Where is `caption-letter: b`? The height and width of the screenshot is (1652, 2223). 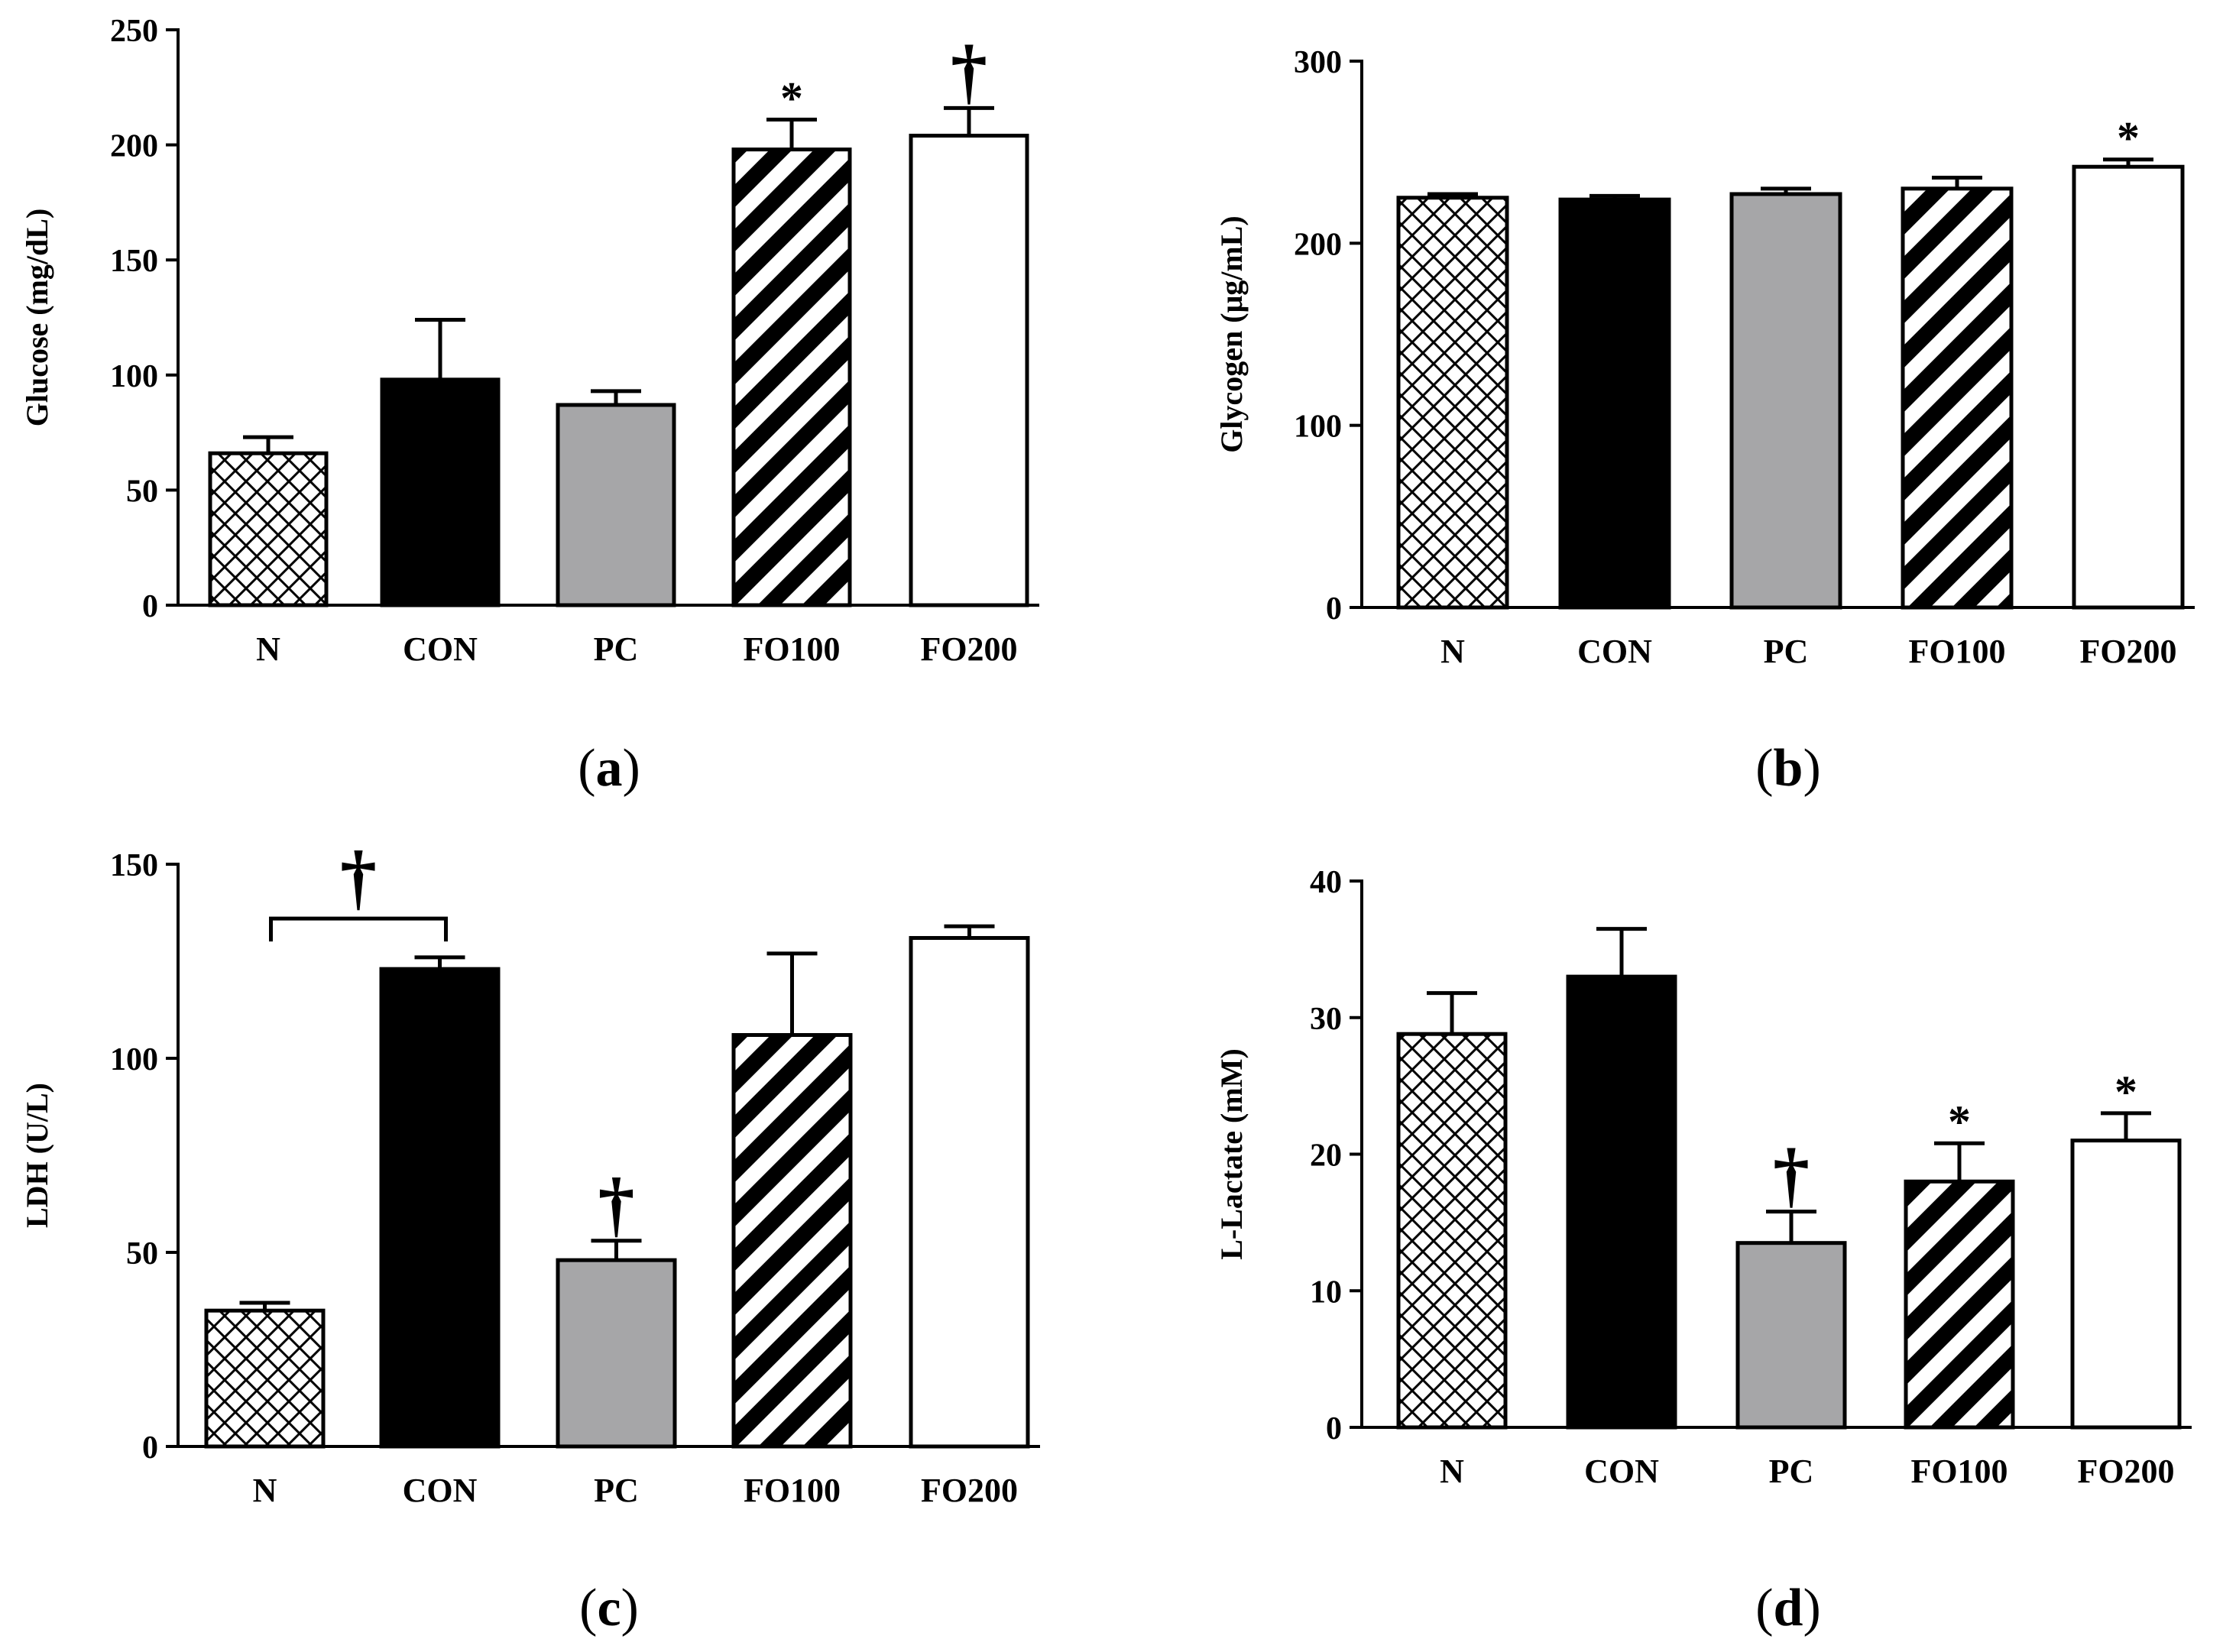
caption-letter: b is located at coordinates (1788, 768).